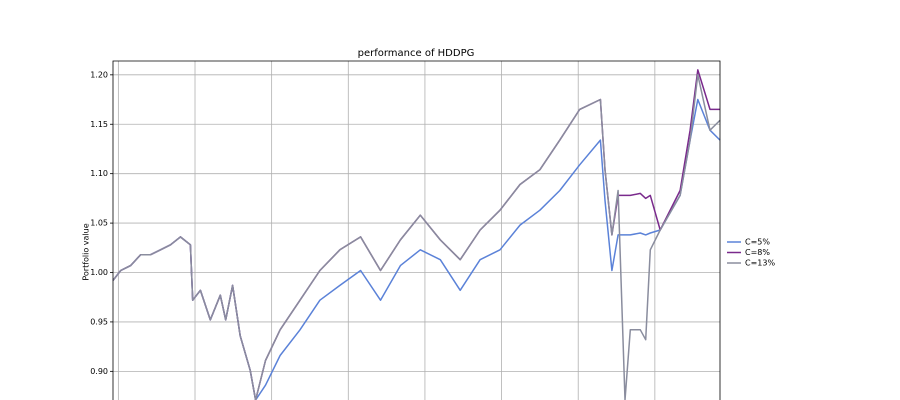 This screenshot has height=400, width=900. Describe the element at coordinates (99, 223) in the screenshot. I see `y-tick-label: 1.05` at that location.